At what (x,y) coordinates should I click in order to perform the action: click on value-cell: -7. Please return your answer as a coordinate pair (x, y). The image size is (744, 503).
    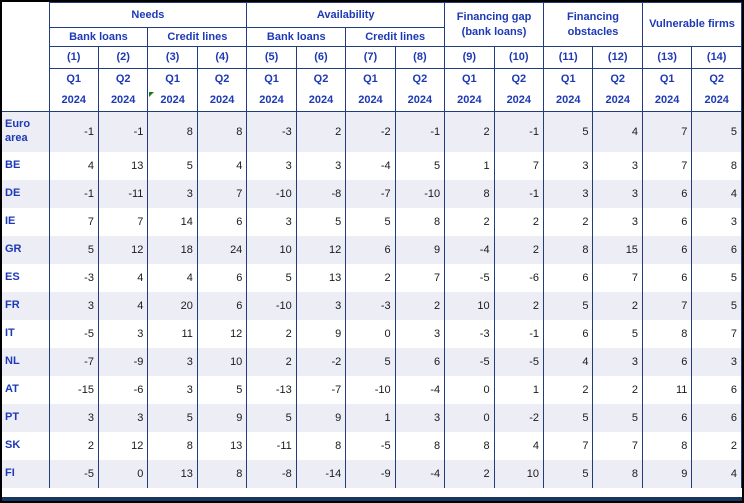
    Looking at the image, I should click on (321, 389).